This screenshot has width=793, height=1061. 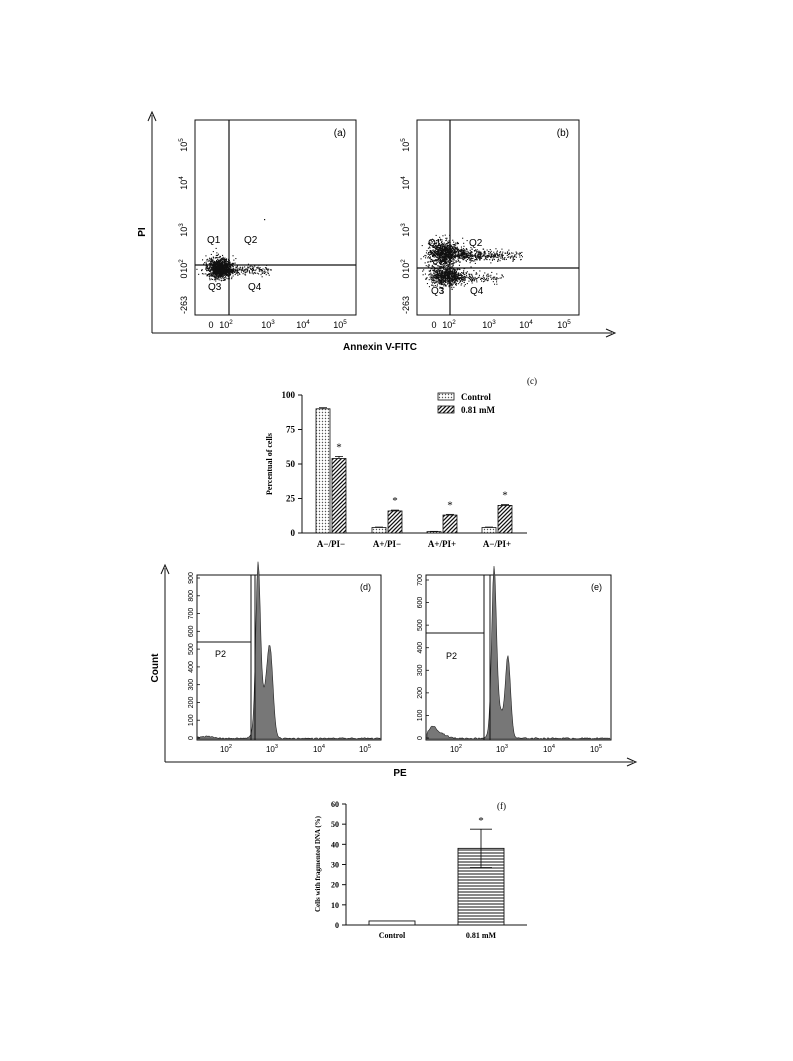 I want to click on x-tick-label: 10⁵, so click(x=340, y=324).